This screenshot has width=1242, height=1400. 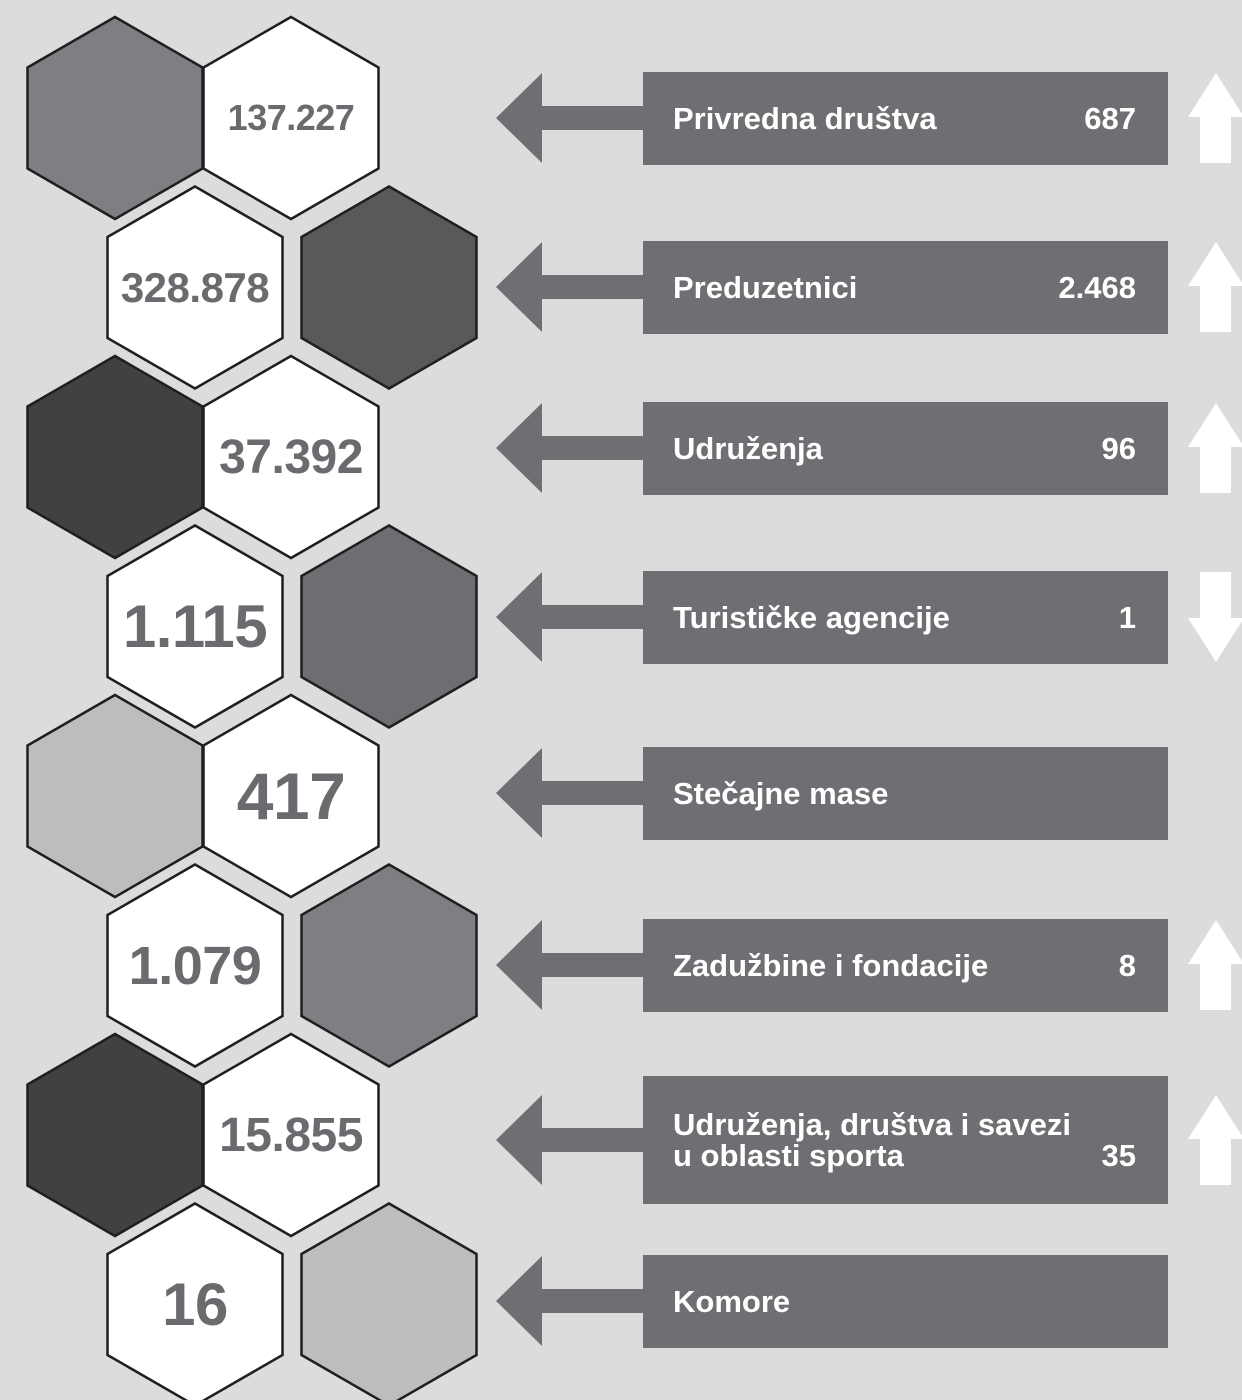 What do you see at coordinates (1097, 287) in the screenshot?
I see `category-count: 2.468` at bounding box center [1097, 287].